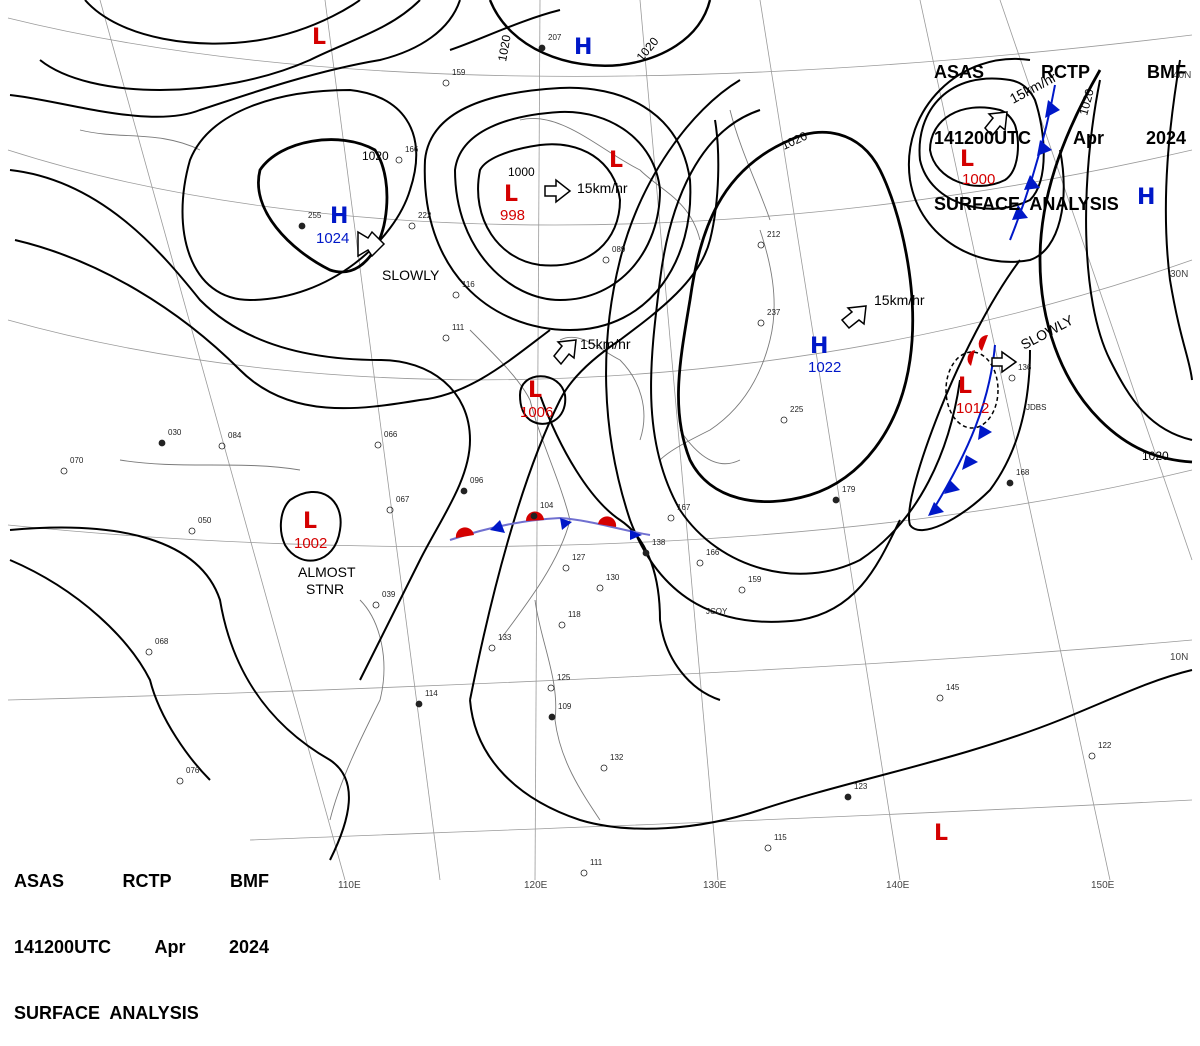 The image size is (1200, 1046). Describe the element at coordinates (565, 706) in the screenshot. I see `station-pressure-value: 109` at that location.